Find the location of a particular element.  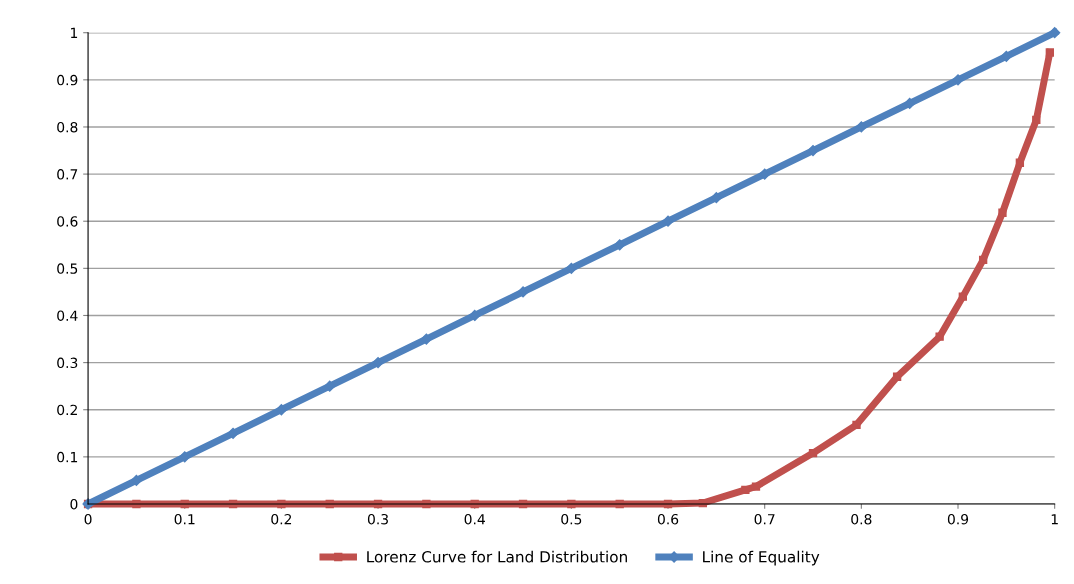

y-tick-label: 0 is located at coordinates (74, 504).